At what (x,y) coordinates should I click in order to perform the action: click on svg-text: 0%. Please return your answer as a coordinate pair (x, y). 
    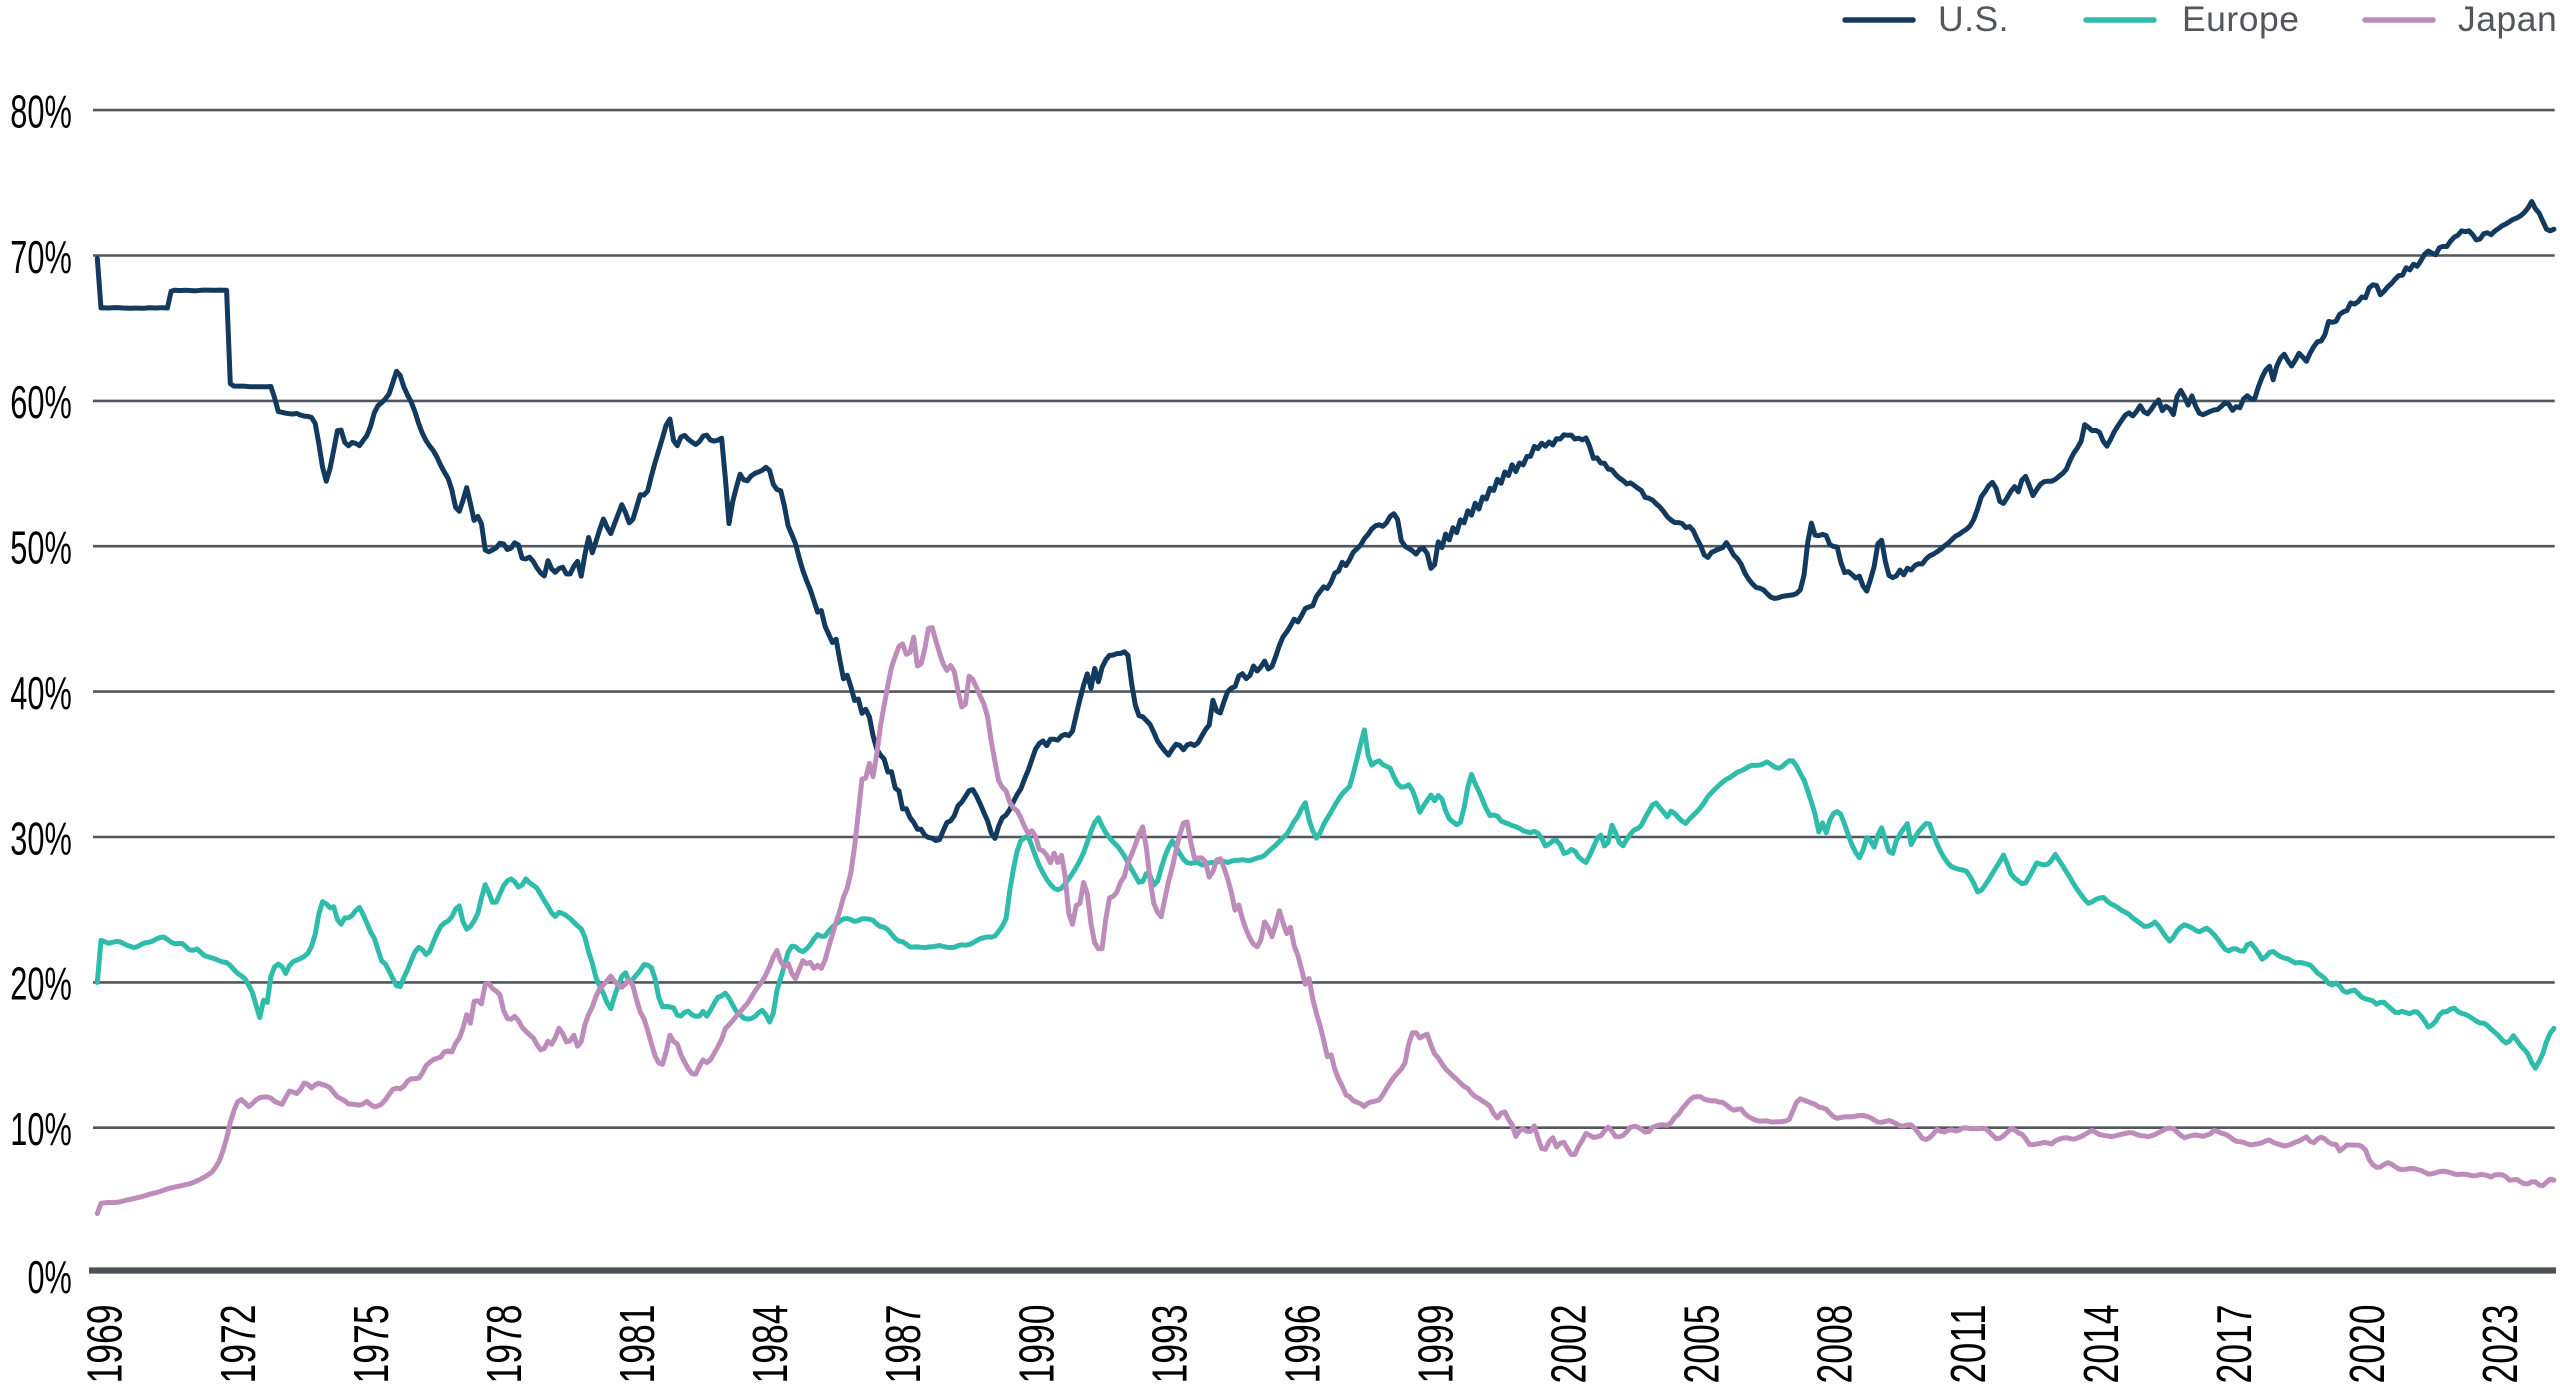
    Looking at the image, I should click on (50, 1277).